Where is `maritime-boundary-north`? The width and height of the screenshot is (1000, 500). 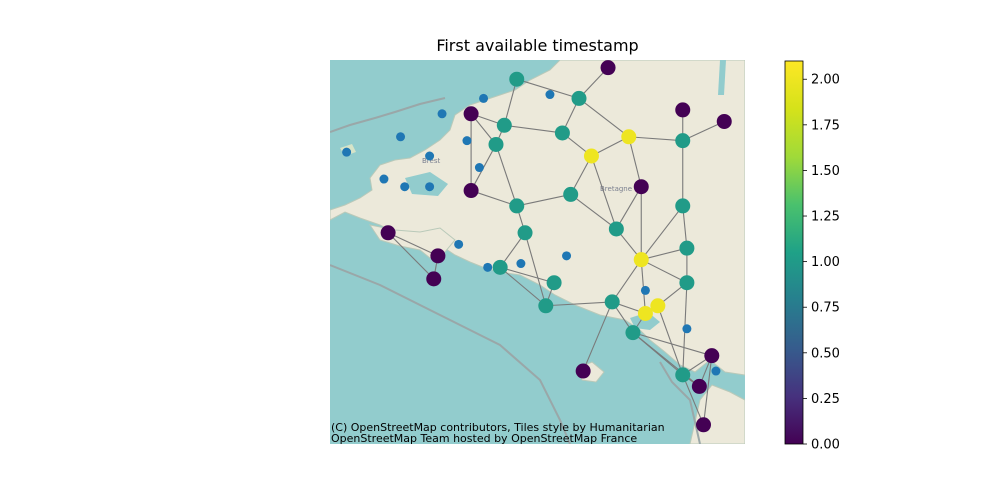
maritime-boundary-north is located at coordinates (388, 115).